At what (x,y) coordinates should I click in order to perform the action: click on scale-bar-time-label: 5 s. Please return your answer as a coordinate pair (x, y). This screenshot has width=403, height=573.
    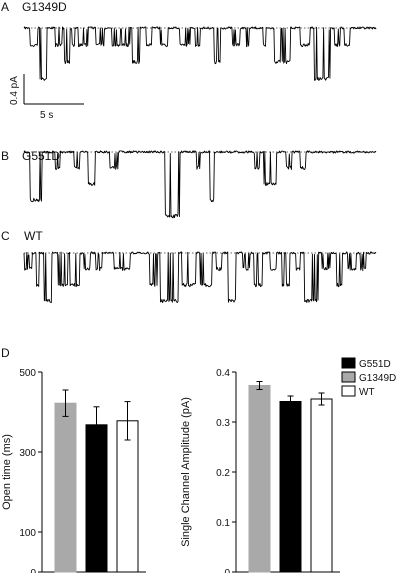
    Looking at the image, I should click on (46, 115).